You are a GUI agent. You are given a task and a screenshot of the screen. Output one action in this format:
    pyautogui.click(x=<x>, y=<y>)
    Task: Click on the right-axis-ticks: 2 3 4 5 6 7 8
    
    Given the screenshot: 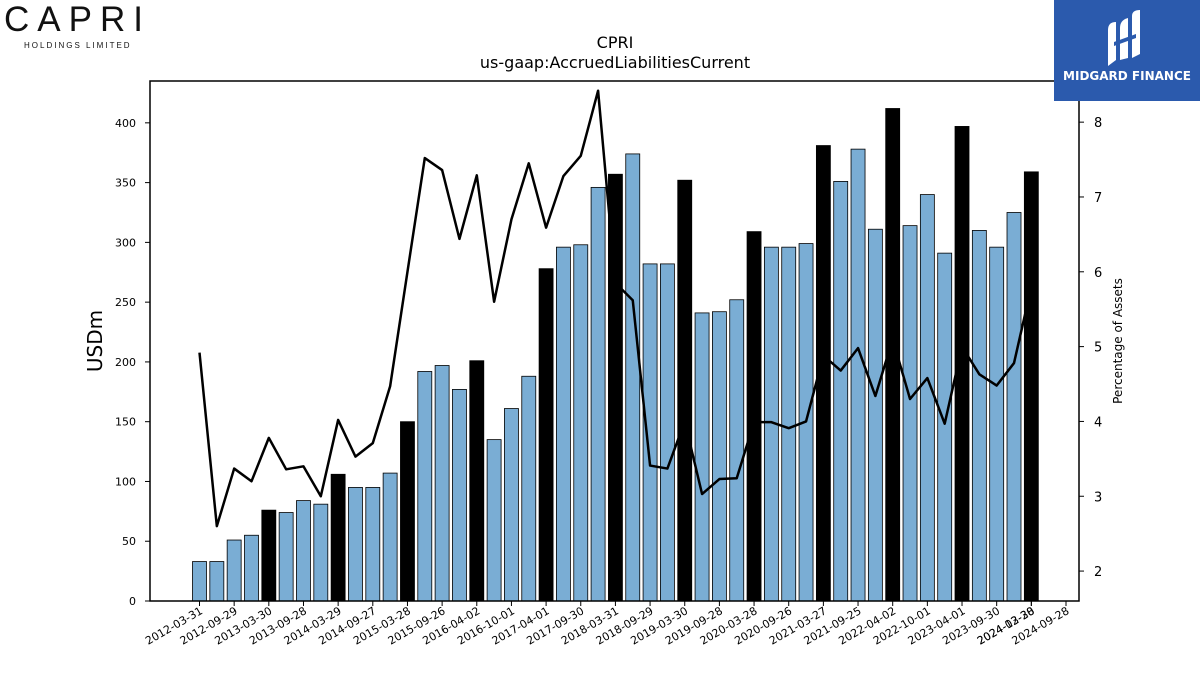 What is the action you would take?
    pyautogui.click(x=1090, y=348)
    